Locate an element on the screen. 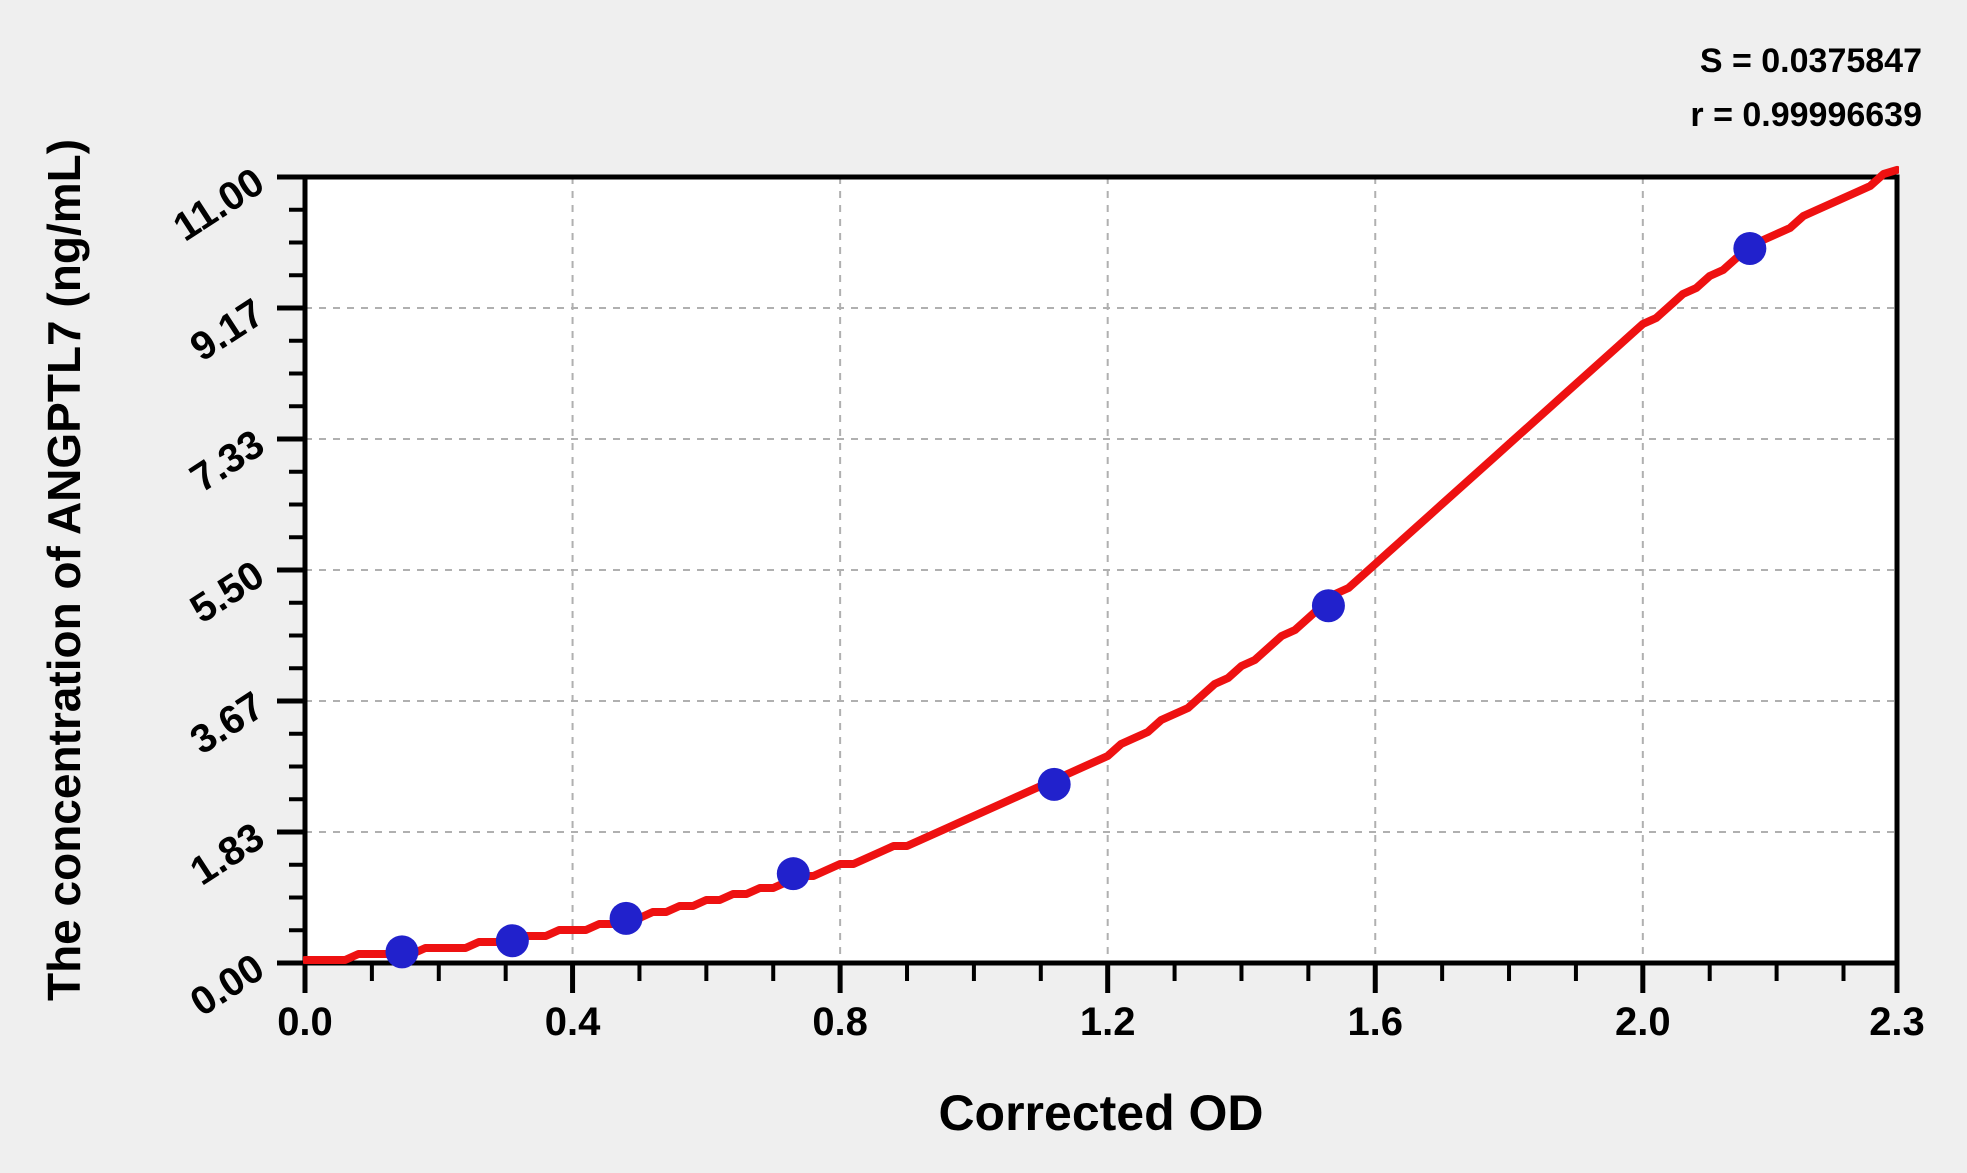 The width and height of the screenshot is (1967, 1173). x-tick-label: 1.6 is located at coordinates (1375, 1022).